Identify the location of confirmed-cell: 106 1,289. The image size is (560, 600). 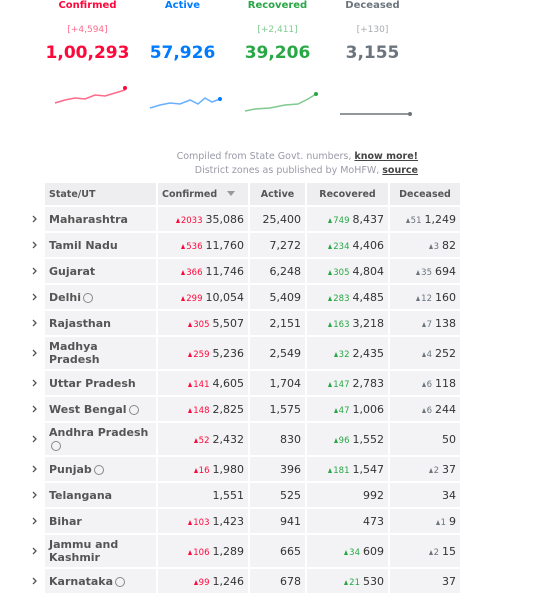
(203, 551).